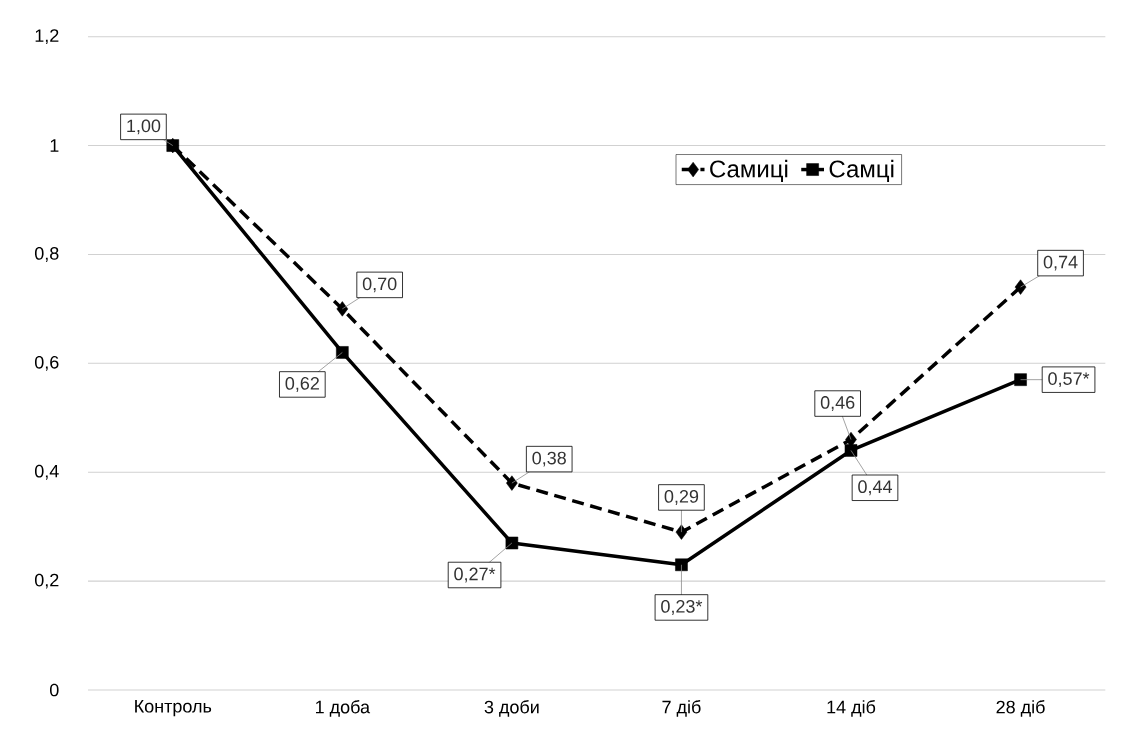  What do you see at coordinates (875, 488) in the screenshot?
I see `data-label: 0,44` at bounding box center [875, 488].